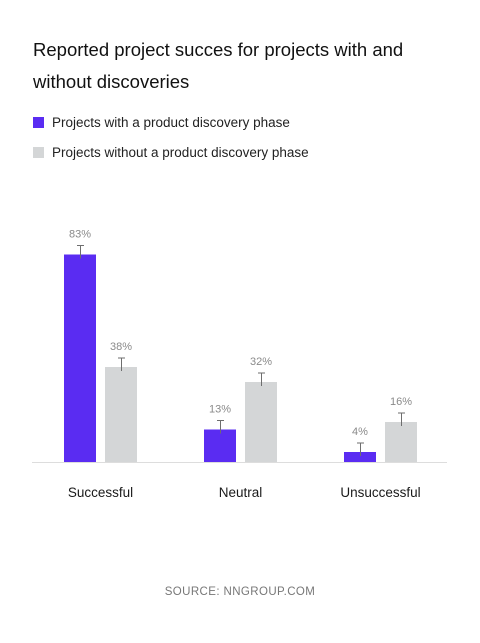 This screenshot has width=480, height=643. Describe the element at coordinates (38, 152) in the screenshot. I see `legend-swatch-without-discovery` at that location.